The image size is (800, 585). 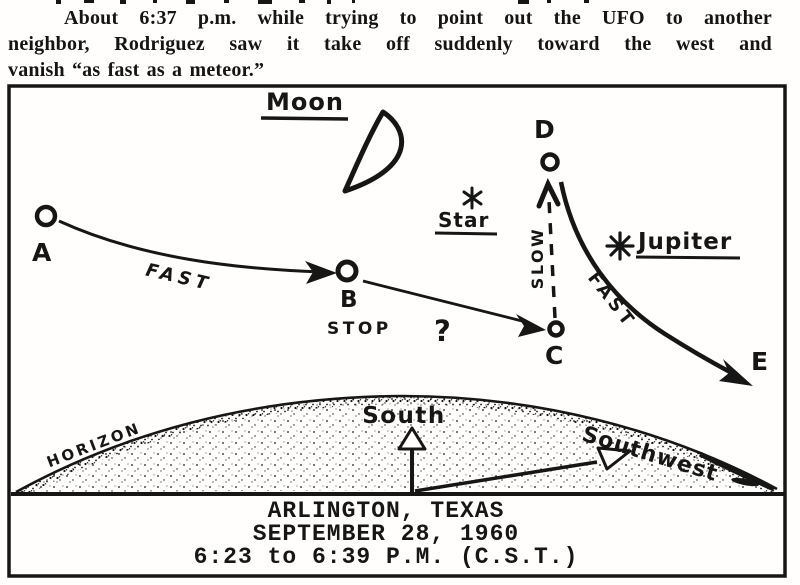 What do you see at coordinates (645, 277) in the screenshot?
I see `path-d-to-e` at bounding box center [645, 277].